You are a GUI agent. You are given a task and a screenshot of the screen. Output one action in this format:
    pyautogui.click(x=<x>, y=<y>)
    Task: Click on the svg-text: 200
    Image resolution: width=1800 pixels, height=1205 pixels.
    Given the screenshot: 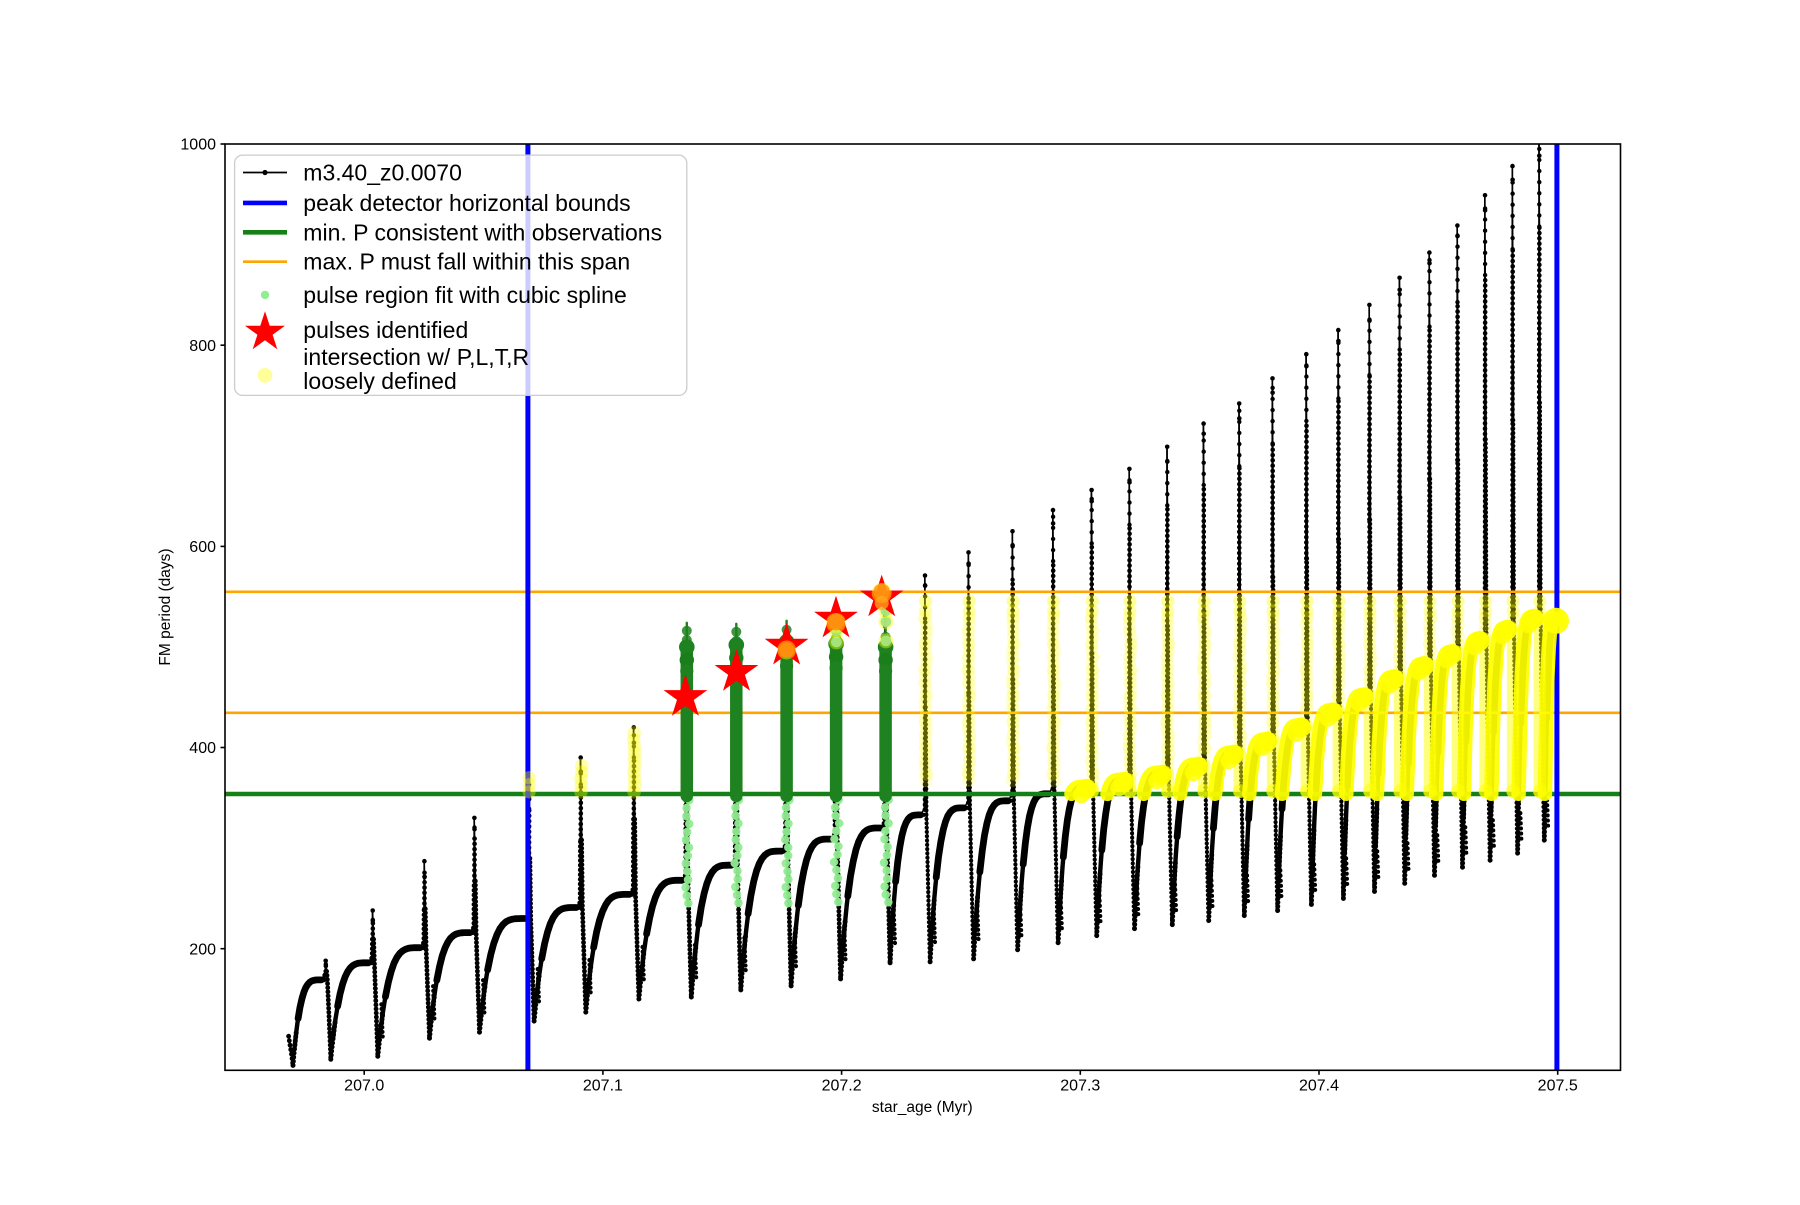 What is the action you would take?
    pyautogui.click(x=202, y=949)
    